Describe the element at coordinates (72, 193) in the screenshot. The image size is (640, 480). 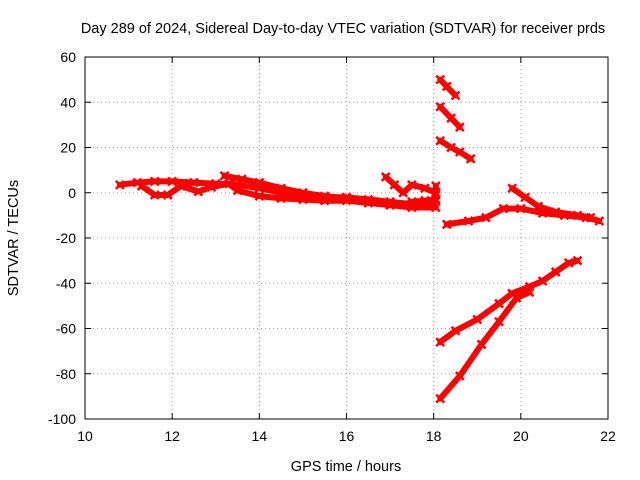
I see `y-tick-label: 0` at that location.